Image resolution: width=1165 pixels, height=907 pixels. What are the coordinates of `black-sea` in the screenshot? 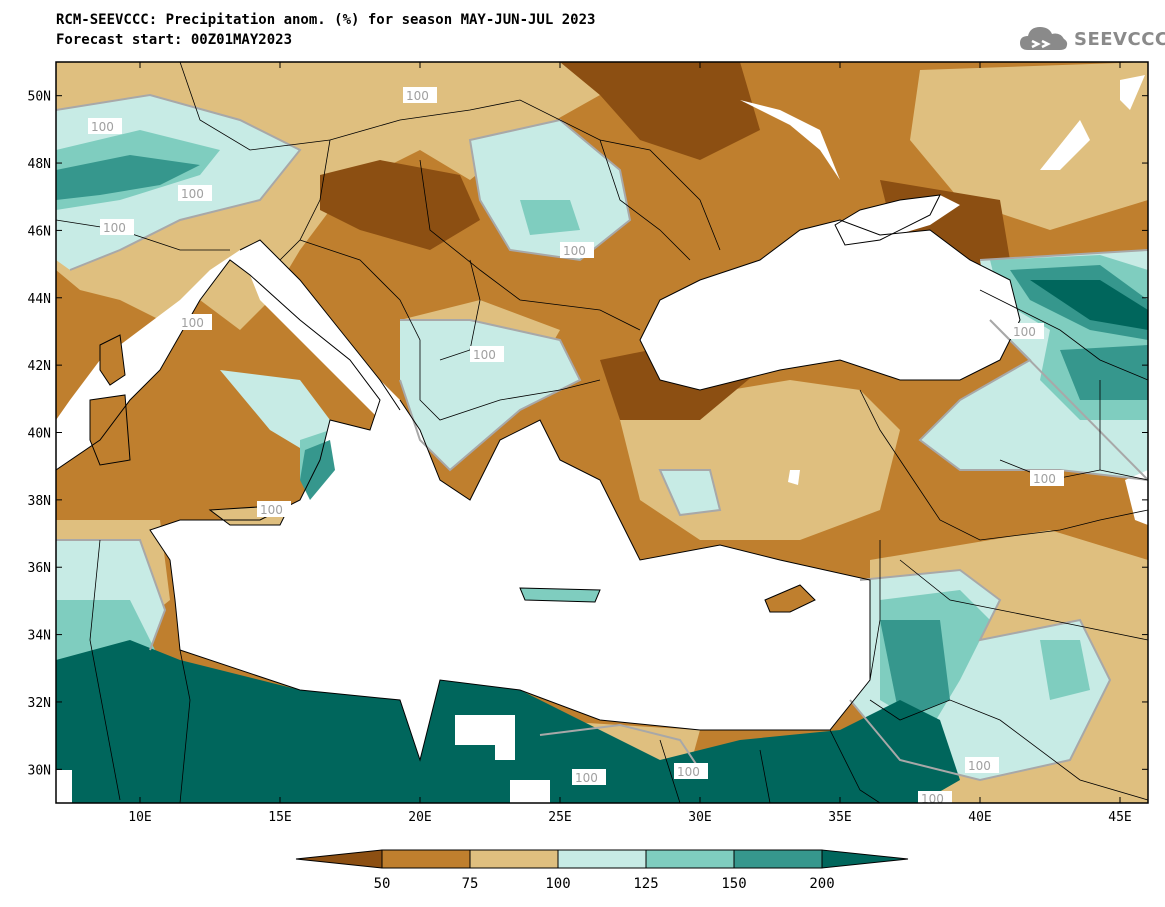 It's located at (830, 305).